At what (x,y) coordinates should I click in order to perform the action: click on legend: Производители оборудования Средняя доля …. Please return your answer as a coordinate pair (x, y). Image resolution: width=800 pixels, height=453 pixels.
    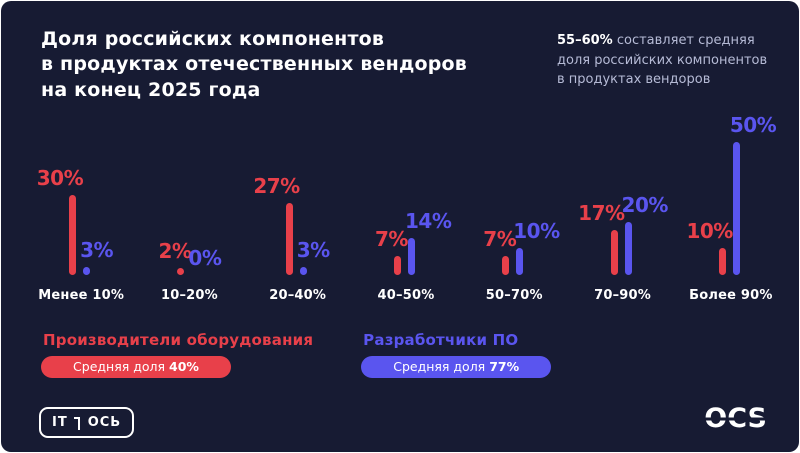
    Looking at the image, I should click on (296, 354).